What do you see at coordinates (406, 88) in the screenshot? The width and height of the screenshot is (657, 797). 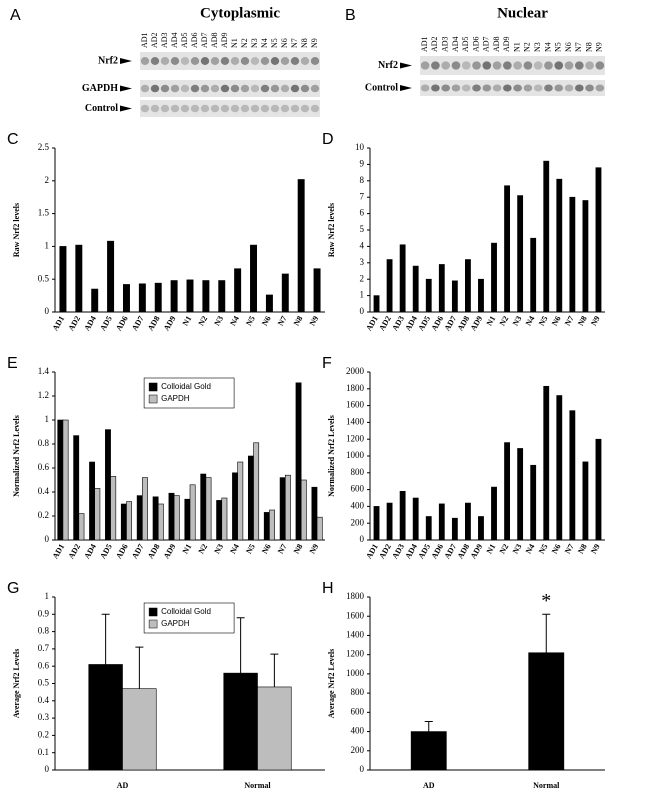 I see `row-arrow` at bounding box center [406, 88].